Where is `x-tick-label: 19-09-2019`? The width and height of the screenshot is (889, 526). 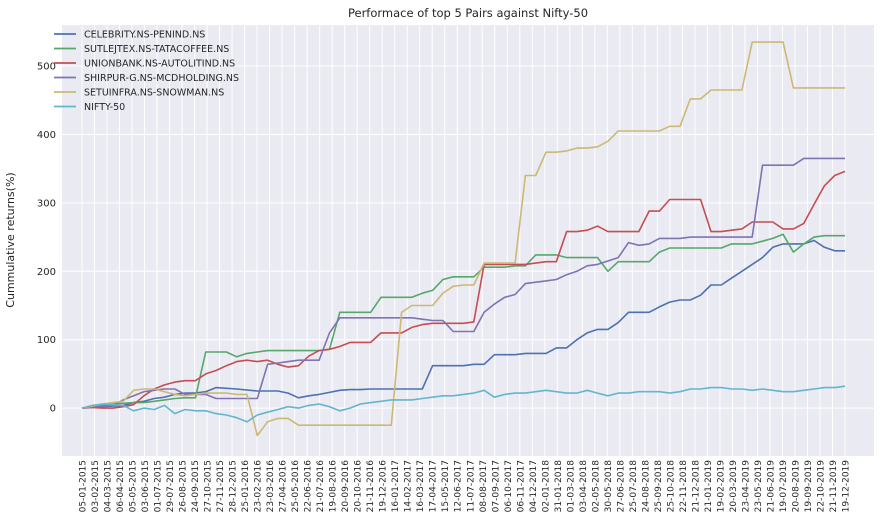 x-tick-label: 19-09-2019 is located at coordinates (809, 486).